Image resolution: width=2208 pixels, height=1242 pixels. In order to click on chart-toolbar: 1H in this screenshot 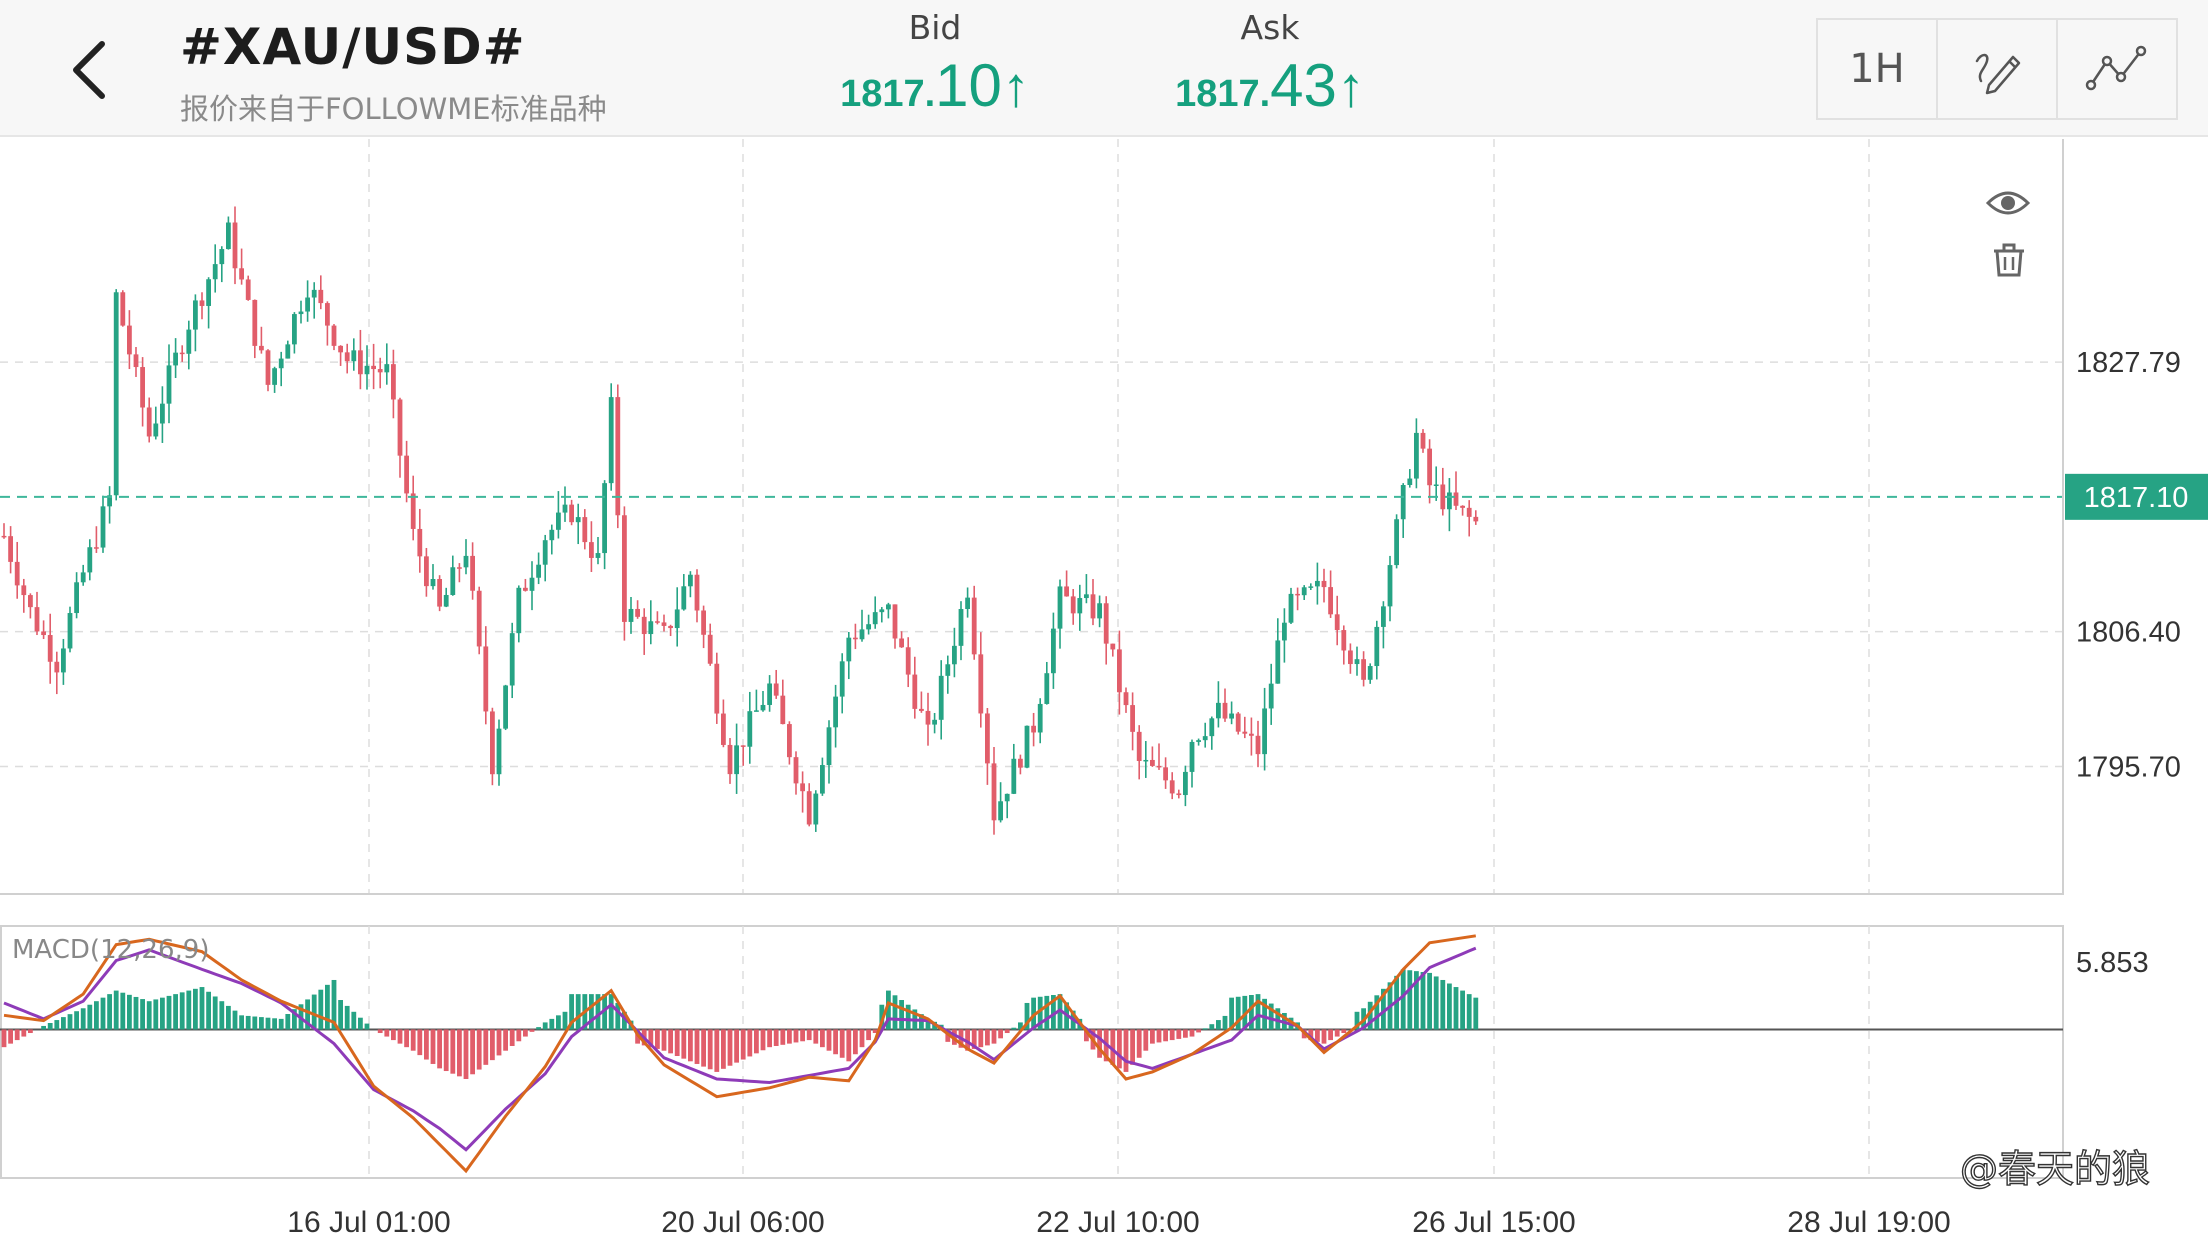, I will do `click(1997, 69)`.